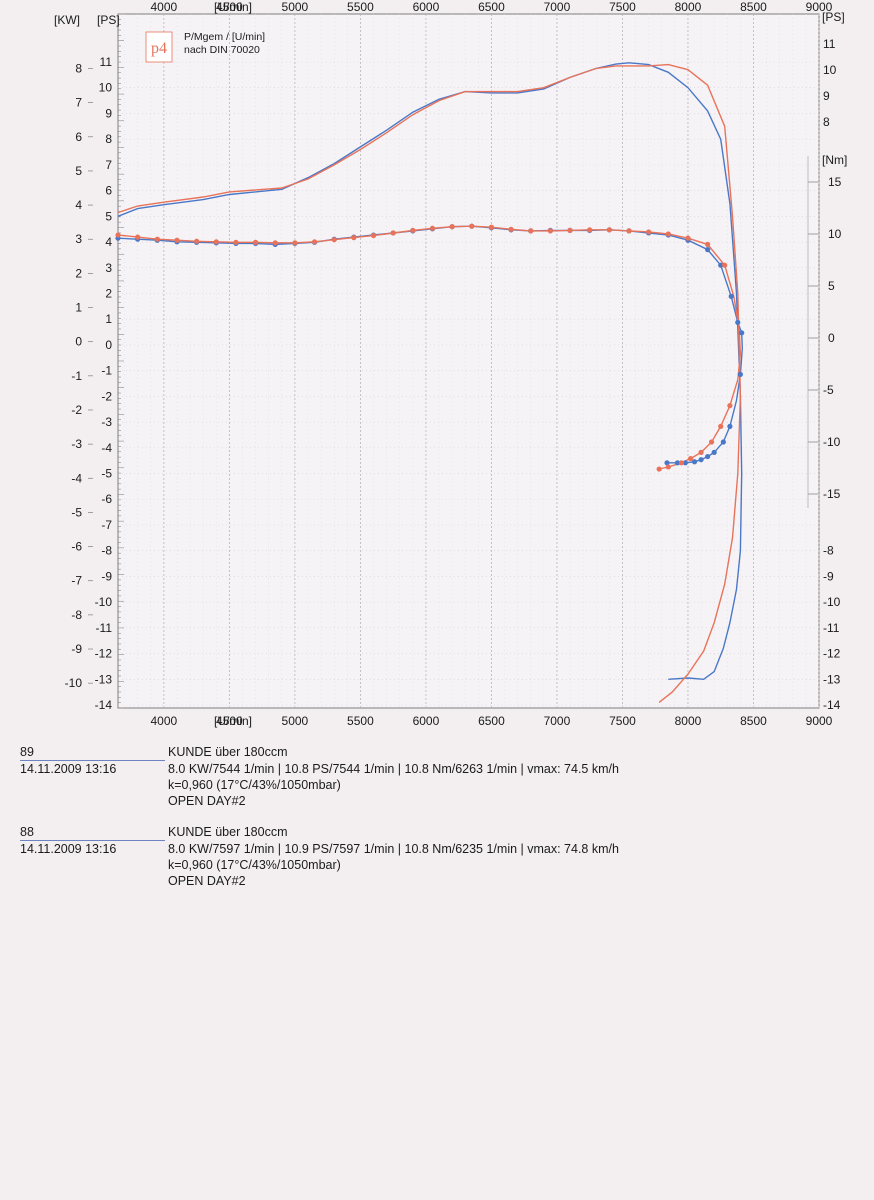  What do you see at coordinates (819, 7) in the screenshot?
I see `x-tick-label-top: 9000` at bounding box center [819, 7].